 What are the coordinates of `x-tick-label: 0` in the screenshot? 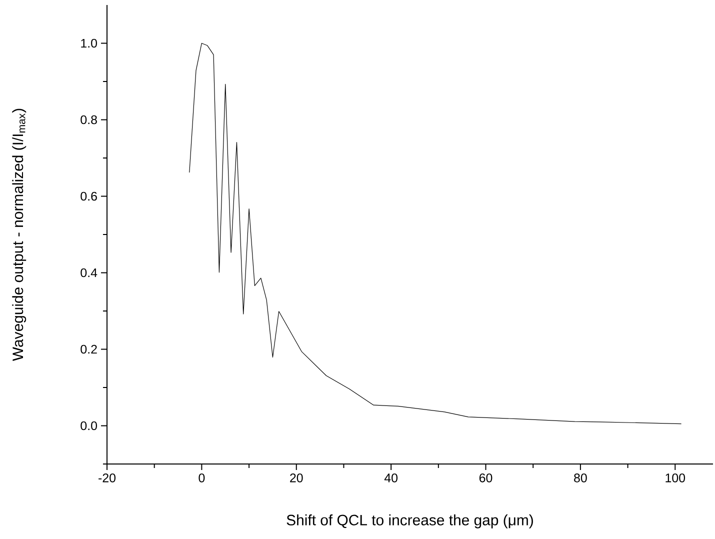 It's located at (201, 478).